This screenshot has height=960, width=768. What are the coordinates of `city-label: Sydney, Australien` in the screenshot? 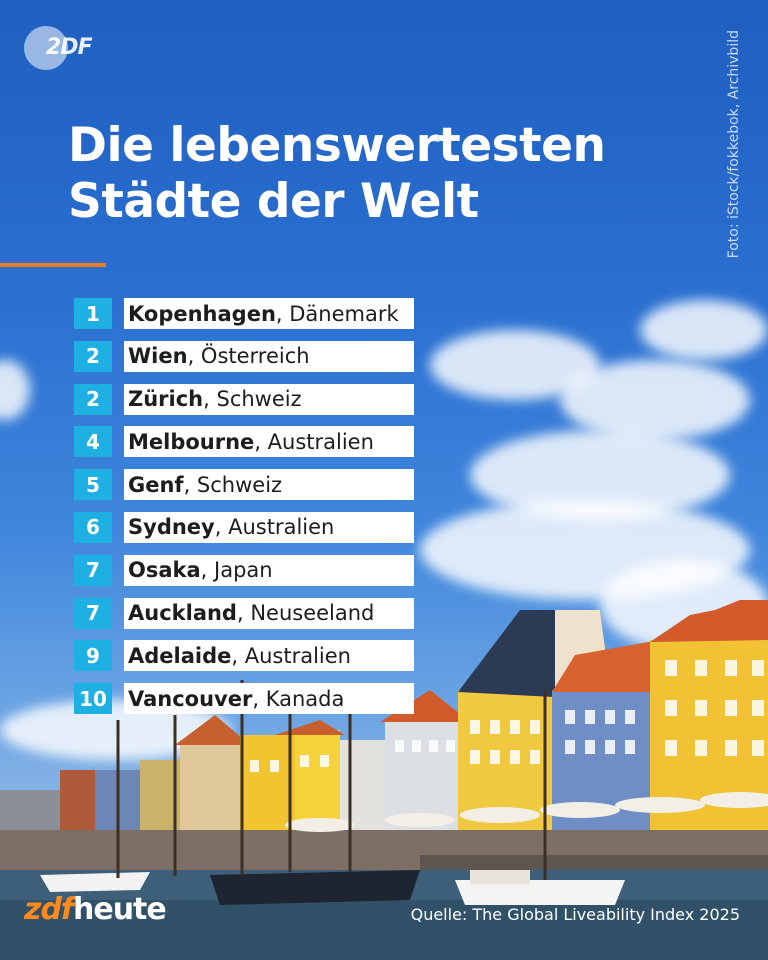 It's located at (269, 527).